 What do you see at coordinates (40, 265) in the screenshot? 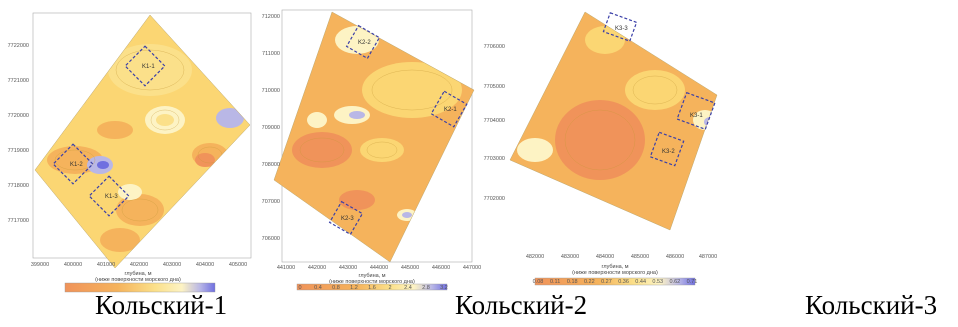
I see `x-tick: 399000` at bounding box center [40, 265].